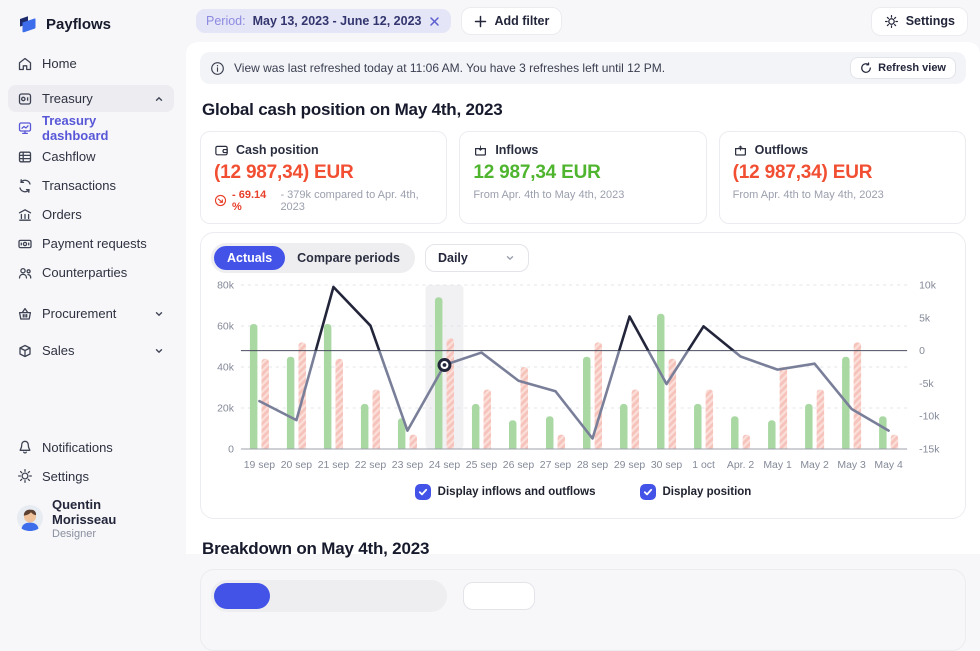 The image size is (980, 651). What do you see at coordinates (25, 273) in the screenshot?
I see `people-icon` at bounding box center [25, 273].